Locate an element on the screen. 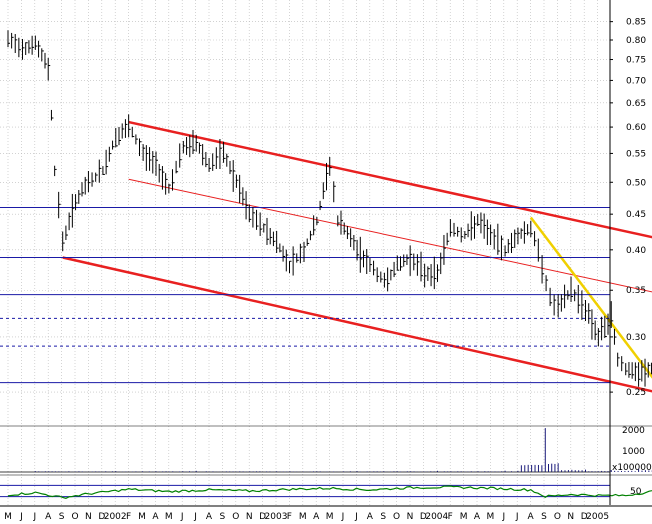 The width and height of the screenshot is (652, 524). volume-tick-label: 1000 is located at coordinates (633, 452).